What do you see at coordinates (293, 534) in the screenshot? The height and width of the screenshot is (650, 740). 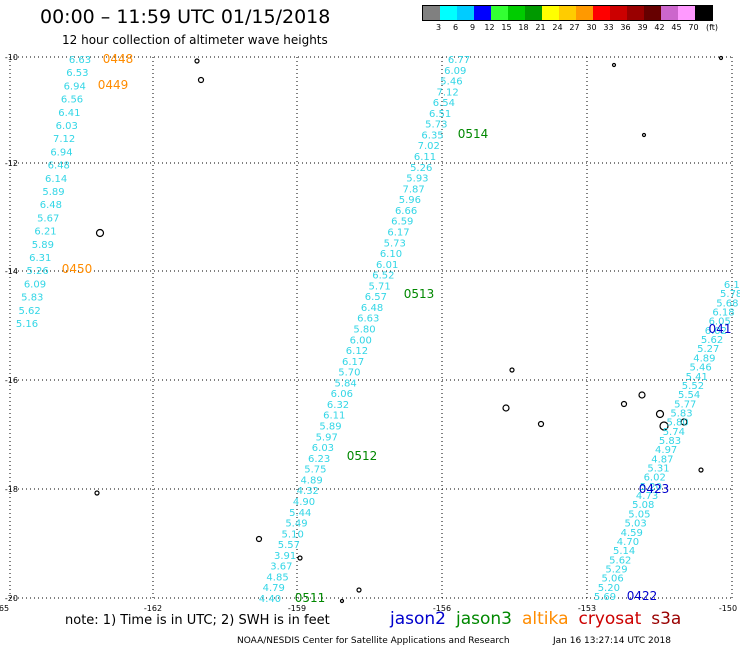 I see `swh-value: 5.10` at bounding box center [293, 534].